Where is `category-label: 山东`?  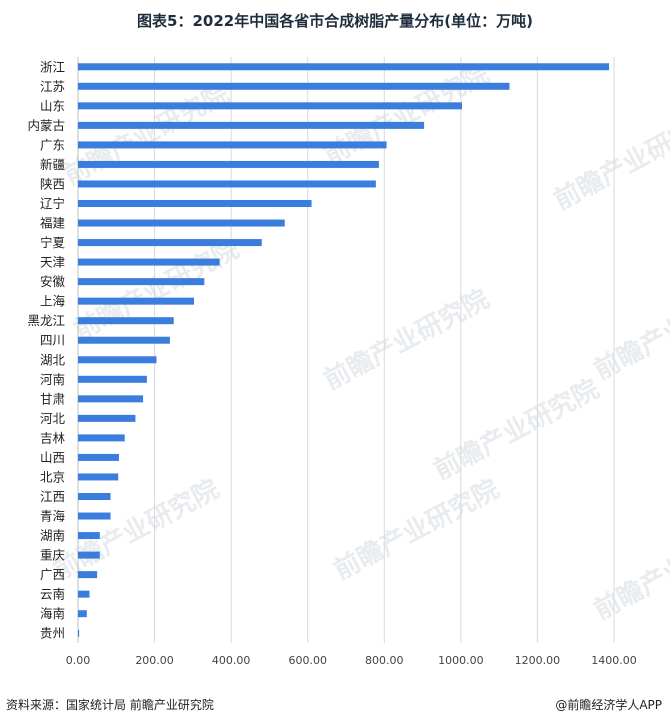 category-label: 山东 is located at coordinates (52, 105).